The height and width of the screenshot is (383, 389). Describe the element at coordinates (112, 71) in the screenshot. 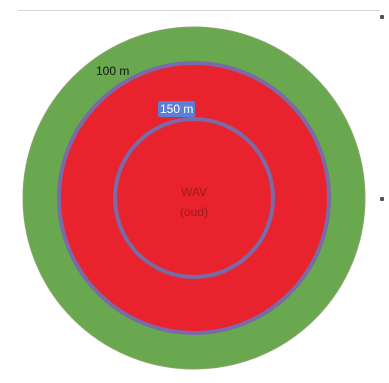

I see `outer-zone-label: 100 m` at that location.